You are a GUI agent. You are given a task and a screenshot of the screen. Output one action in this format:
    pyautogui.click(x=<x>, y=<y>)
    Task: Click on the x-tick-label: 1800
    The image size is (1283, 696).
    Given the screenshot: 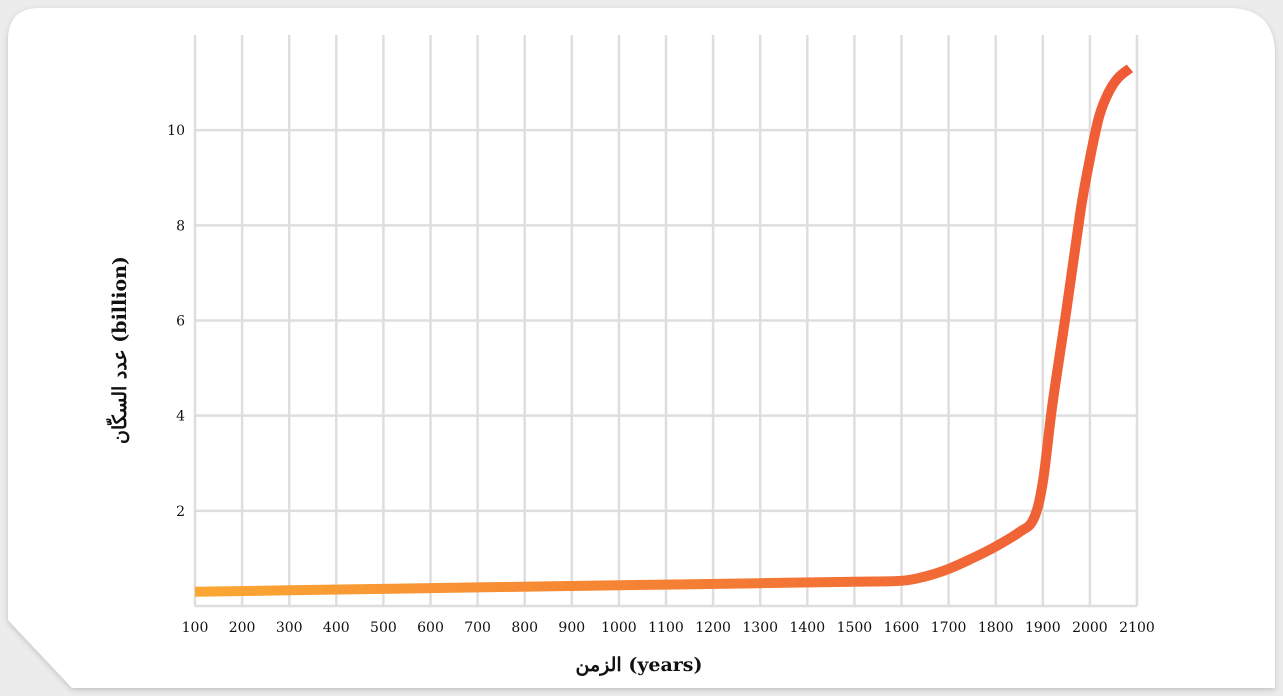 What is the action you would take?
    pyautogui.click(x=996, y=628)
    